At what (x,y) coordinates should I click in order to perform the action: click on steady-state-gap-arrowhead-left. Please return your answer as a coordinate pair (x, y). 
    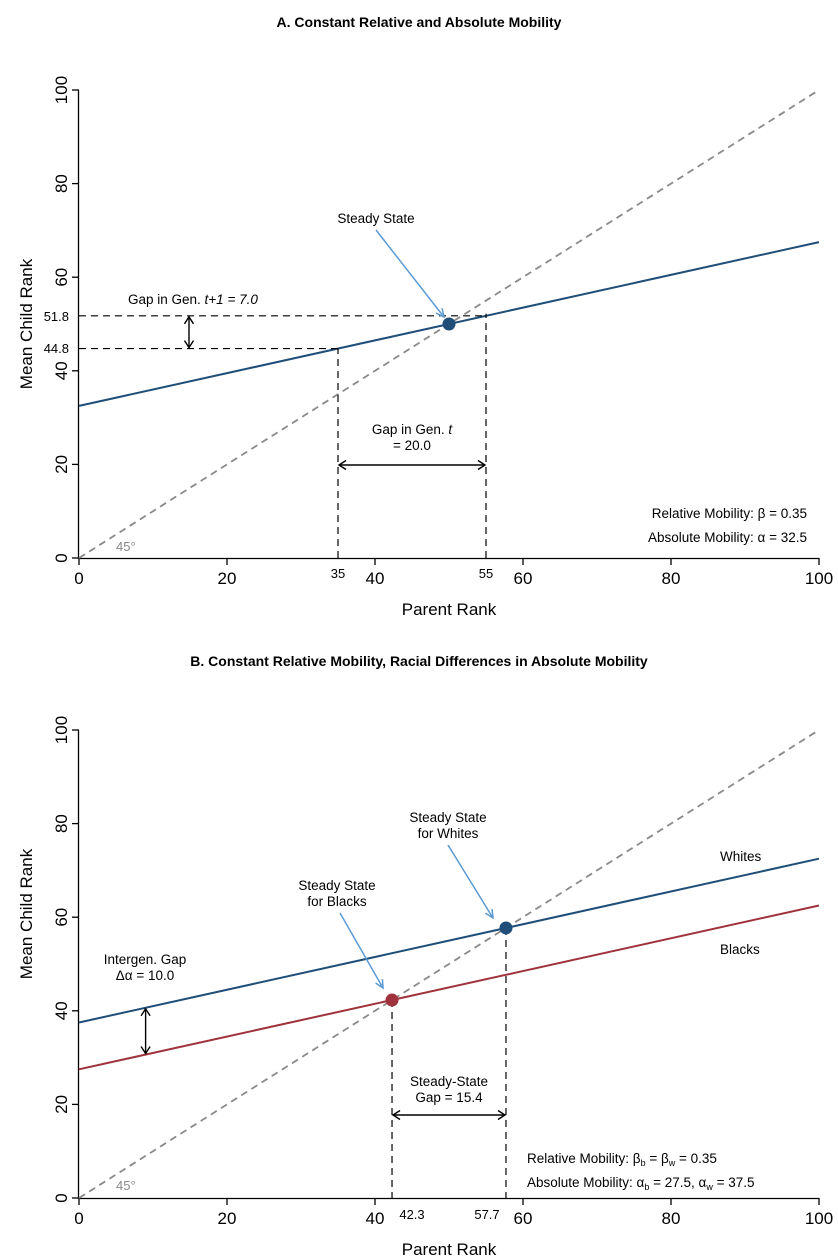
    Looking at the image, I should click on (396, 1115).